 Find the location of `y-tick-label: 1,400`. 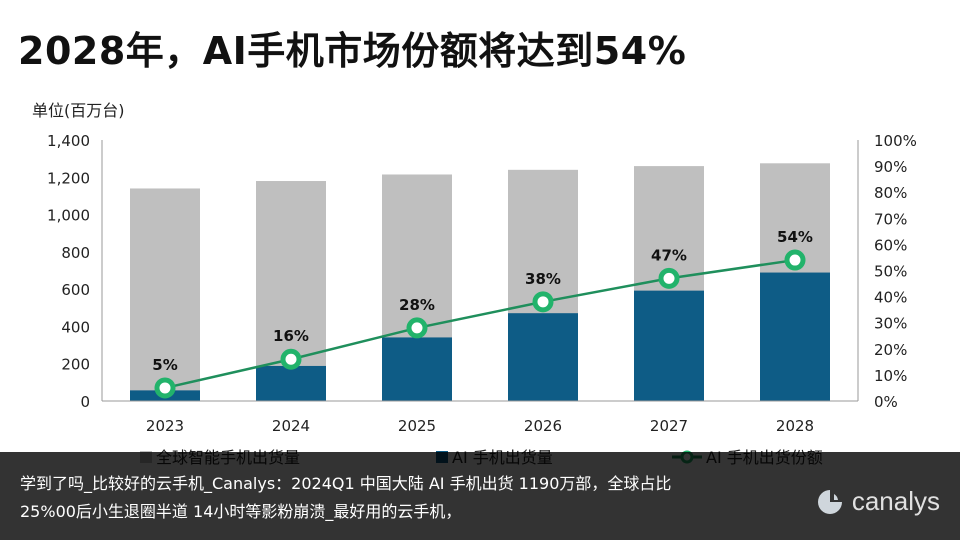

y-tick-label: 1,400 is located at coordinates (68, 141).